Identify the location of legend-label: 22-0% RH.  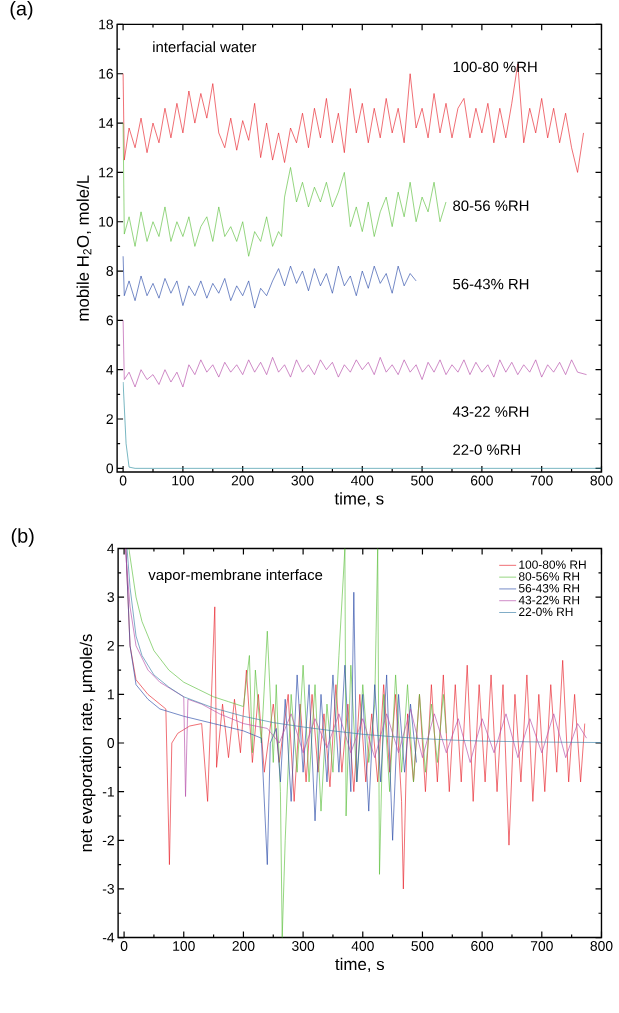
(545, 612).